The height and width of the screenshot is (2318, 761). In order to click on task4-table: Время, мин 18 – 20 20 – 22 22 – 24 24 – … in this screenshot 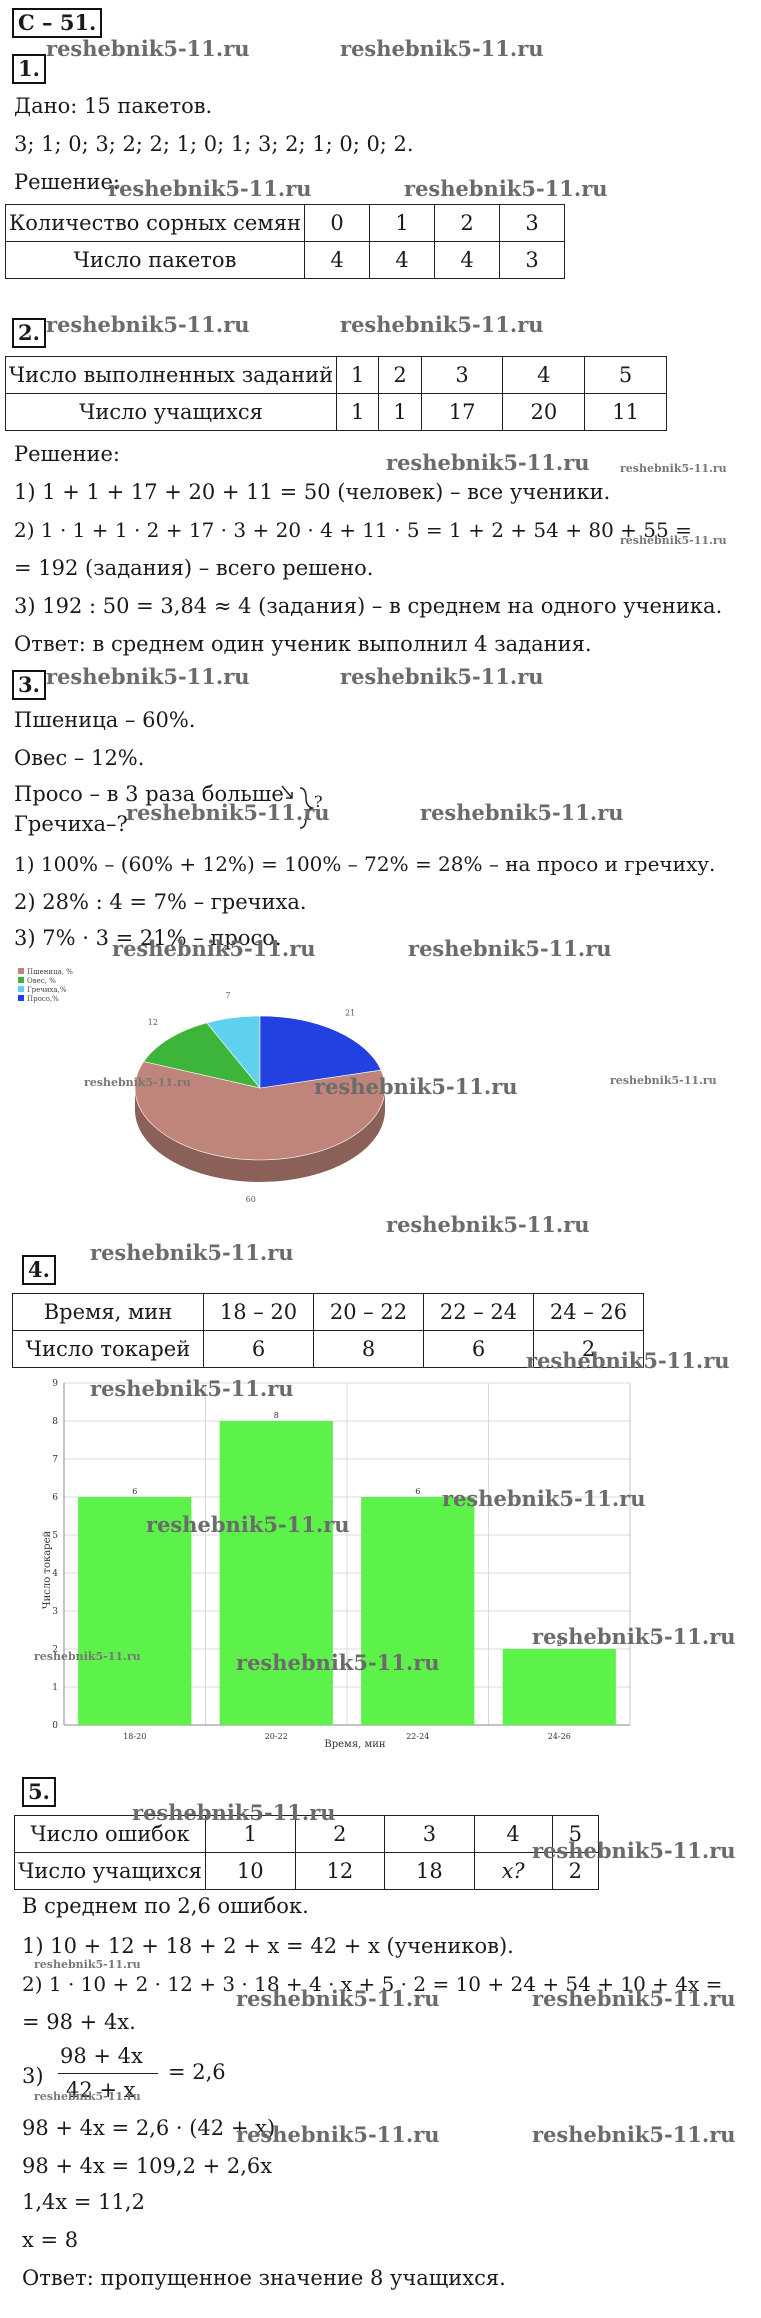, I will do `click(328, 1330)`.